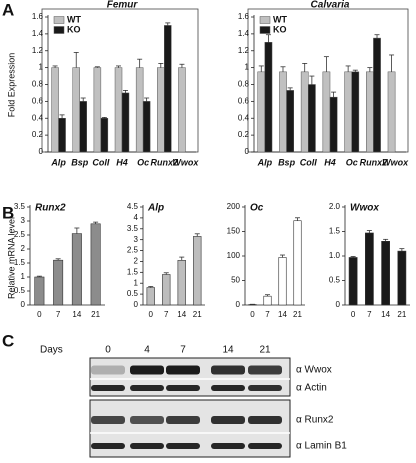 The image size is (416, 463). What do you see at coordinates (244, 16) in the screenshot?
I see `y-tick-label: 1.6` at bounding box center [244, 16].